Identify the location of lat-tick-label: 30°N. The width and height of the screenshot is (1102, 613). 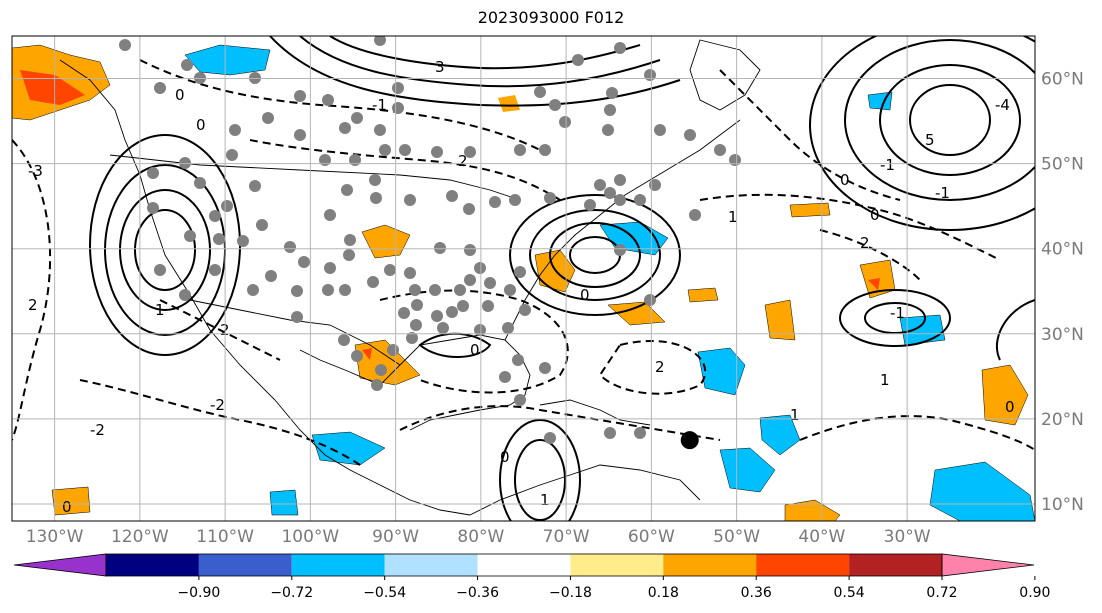
(1062, 335).